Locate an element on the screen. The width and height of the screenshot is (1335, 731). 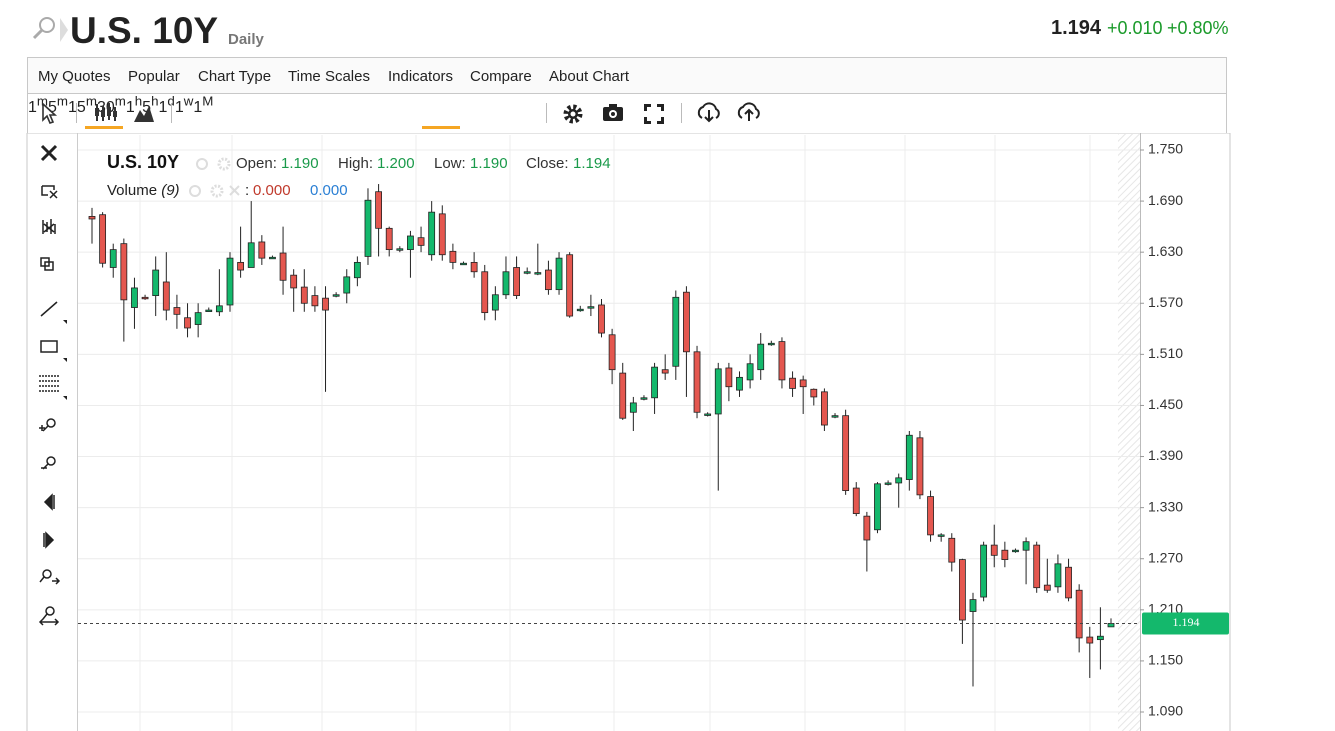
menu-item: My Quotes is located at coordinates (74, 76).